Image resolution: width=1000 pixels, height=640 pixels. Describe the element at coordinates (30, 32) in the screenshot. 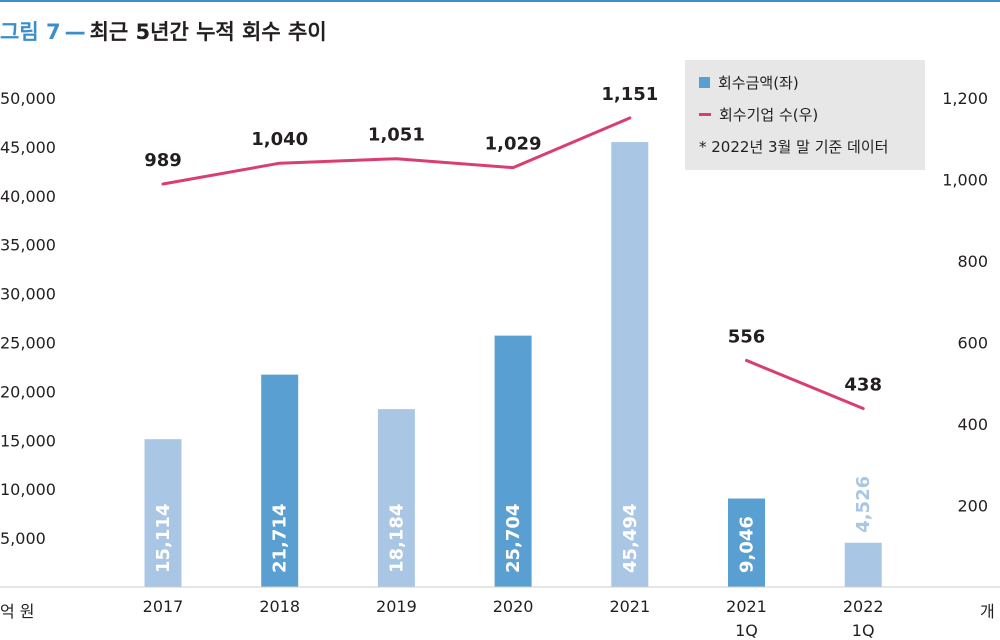

I see `figure-number: 그림 7` at that location.